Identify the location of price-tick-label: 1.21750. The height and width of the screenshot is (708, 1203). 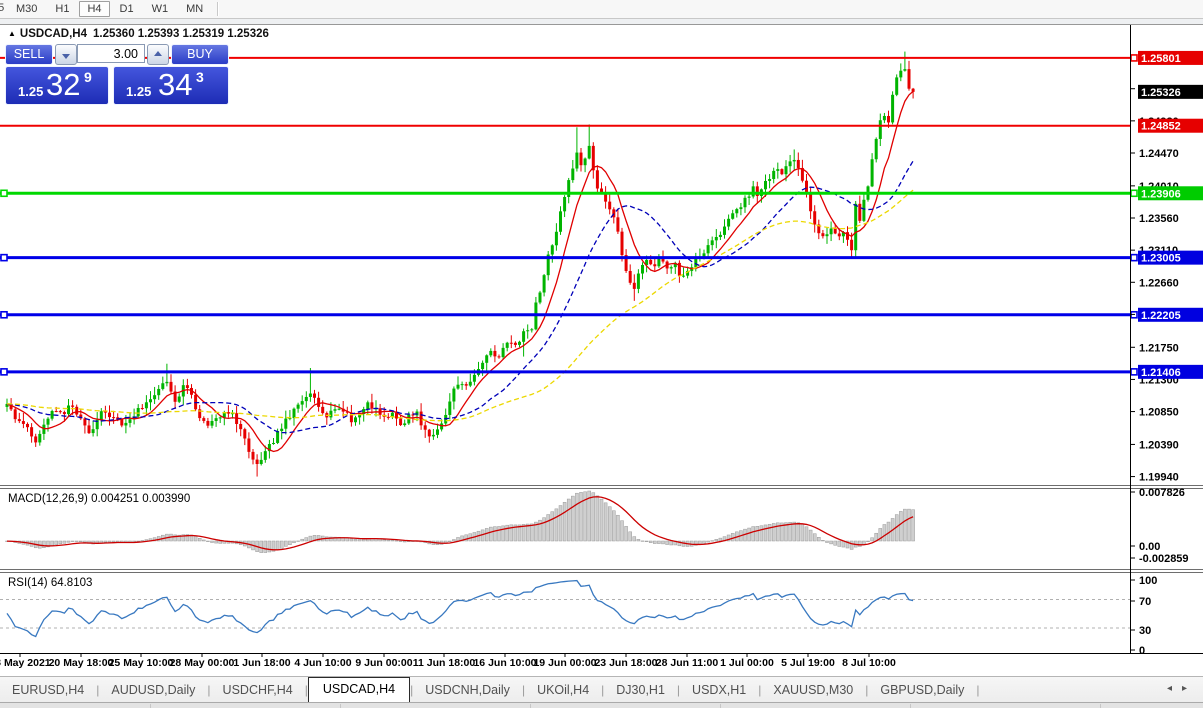
(1159, 348).